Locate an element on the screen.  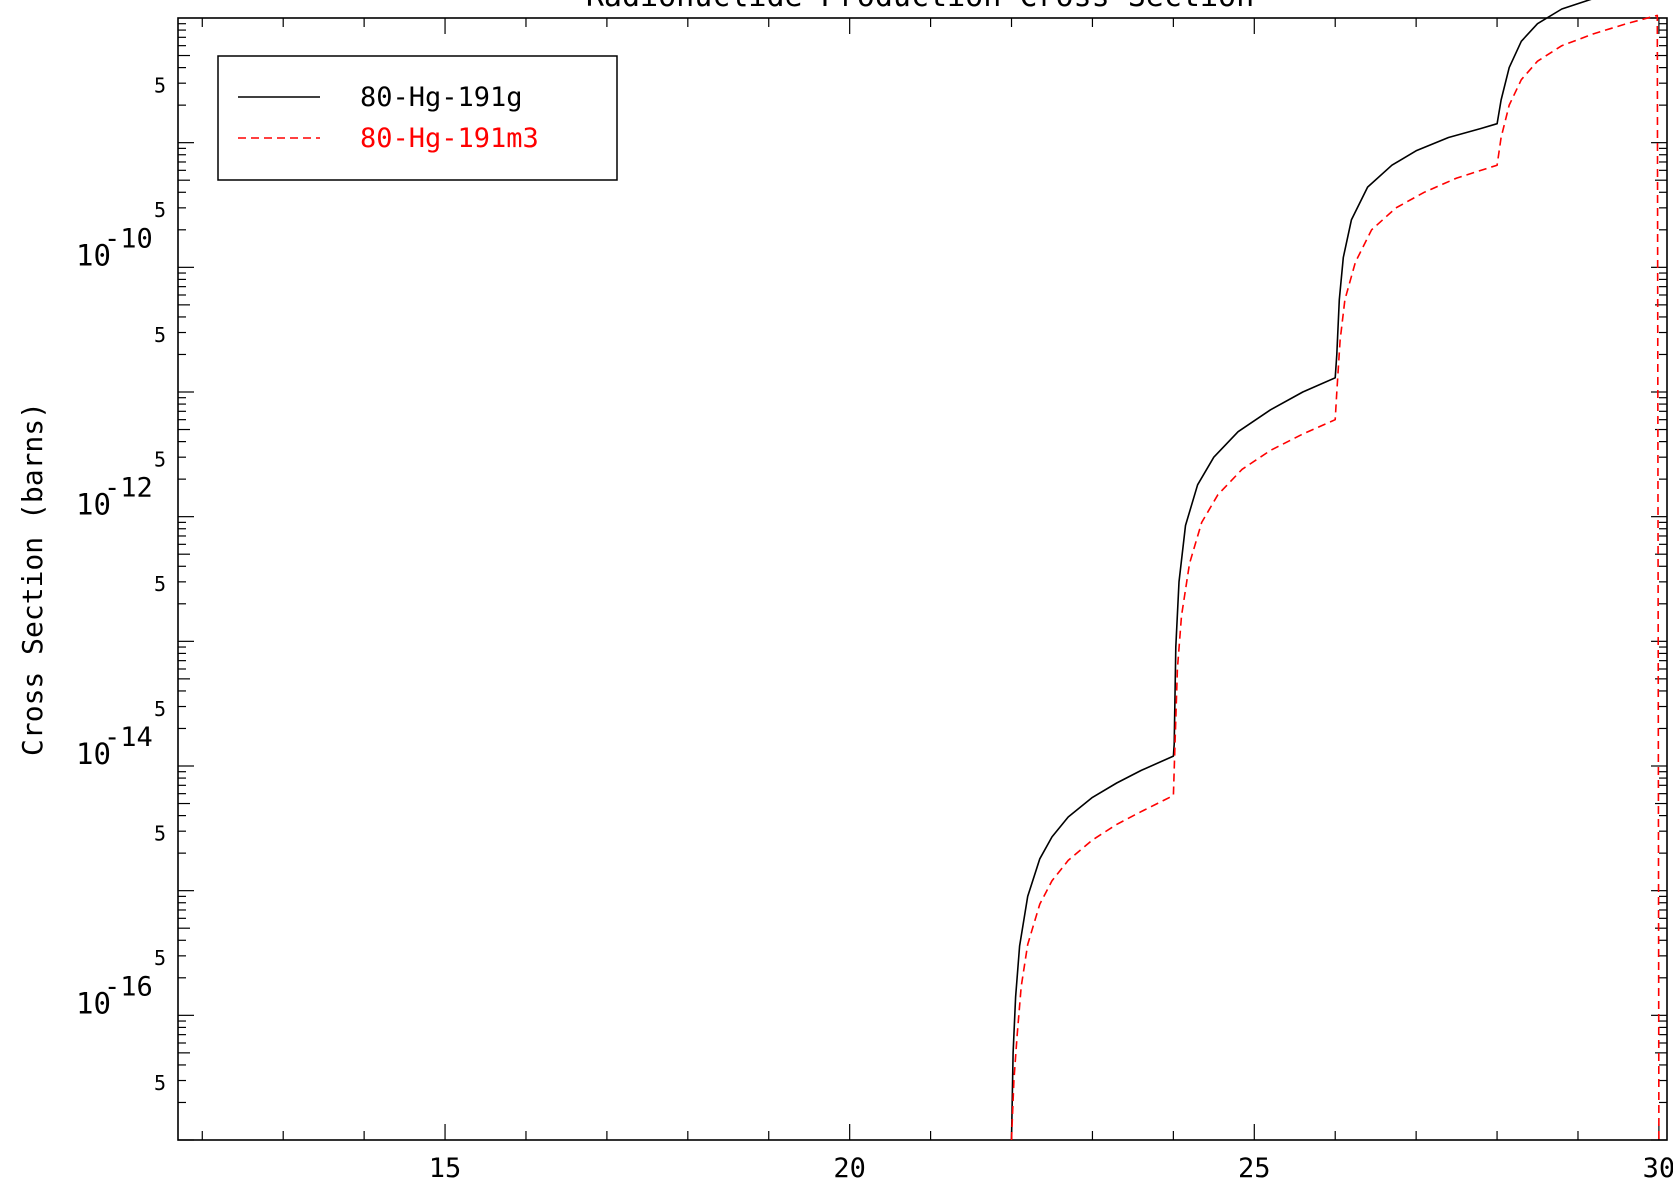
legend-label-80-hg-191m3: 80-Hg-191m3 is located at coordinates (449, 138).